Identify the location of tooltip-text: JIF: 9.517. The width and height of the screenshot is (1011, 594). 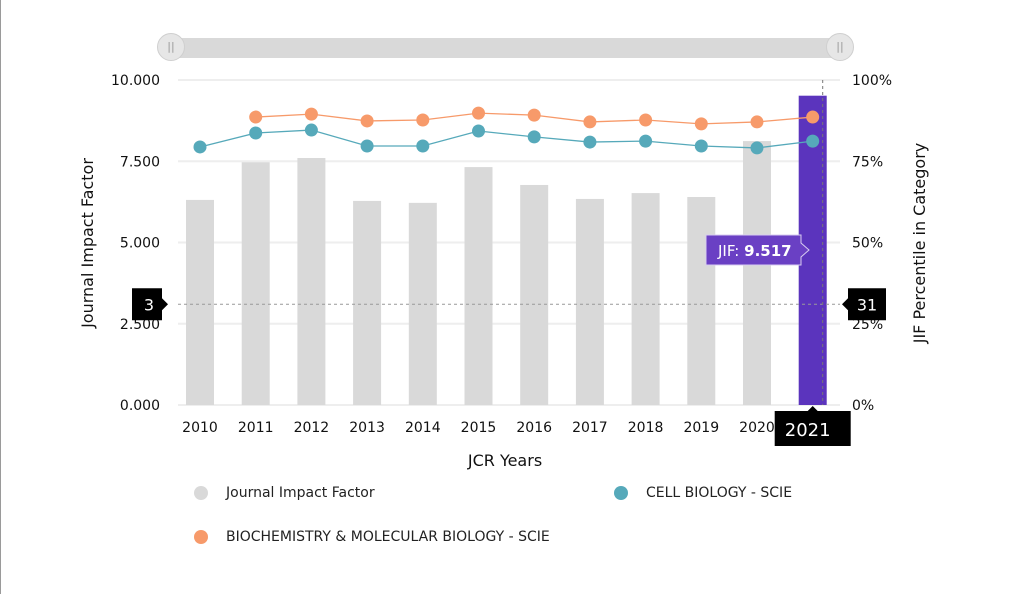
(754, 251).